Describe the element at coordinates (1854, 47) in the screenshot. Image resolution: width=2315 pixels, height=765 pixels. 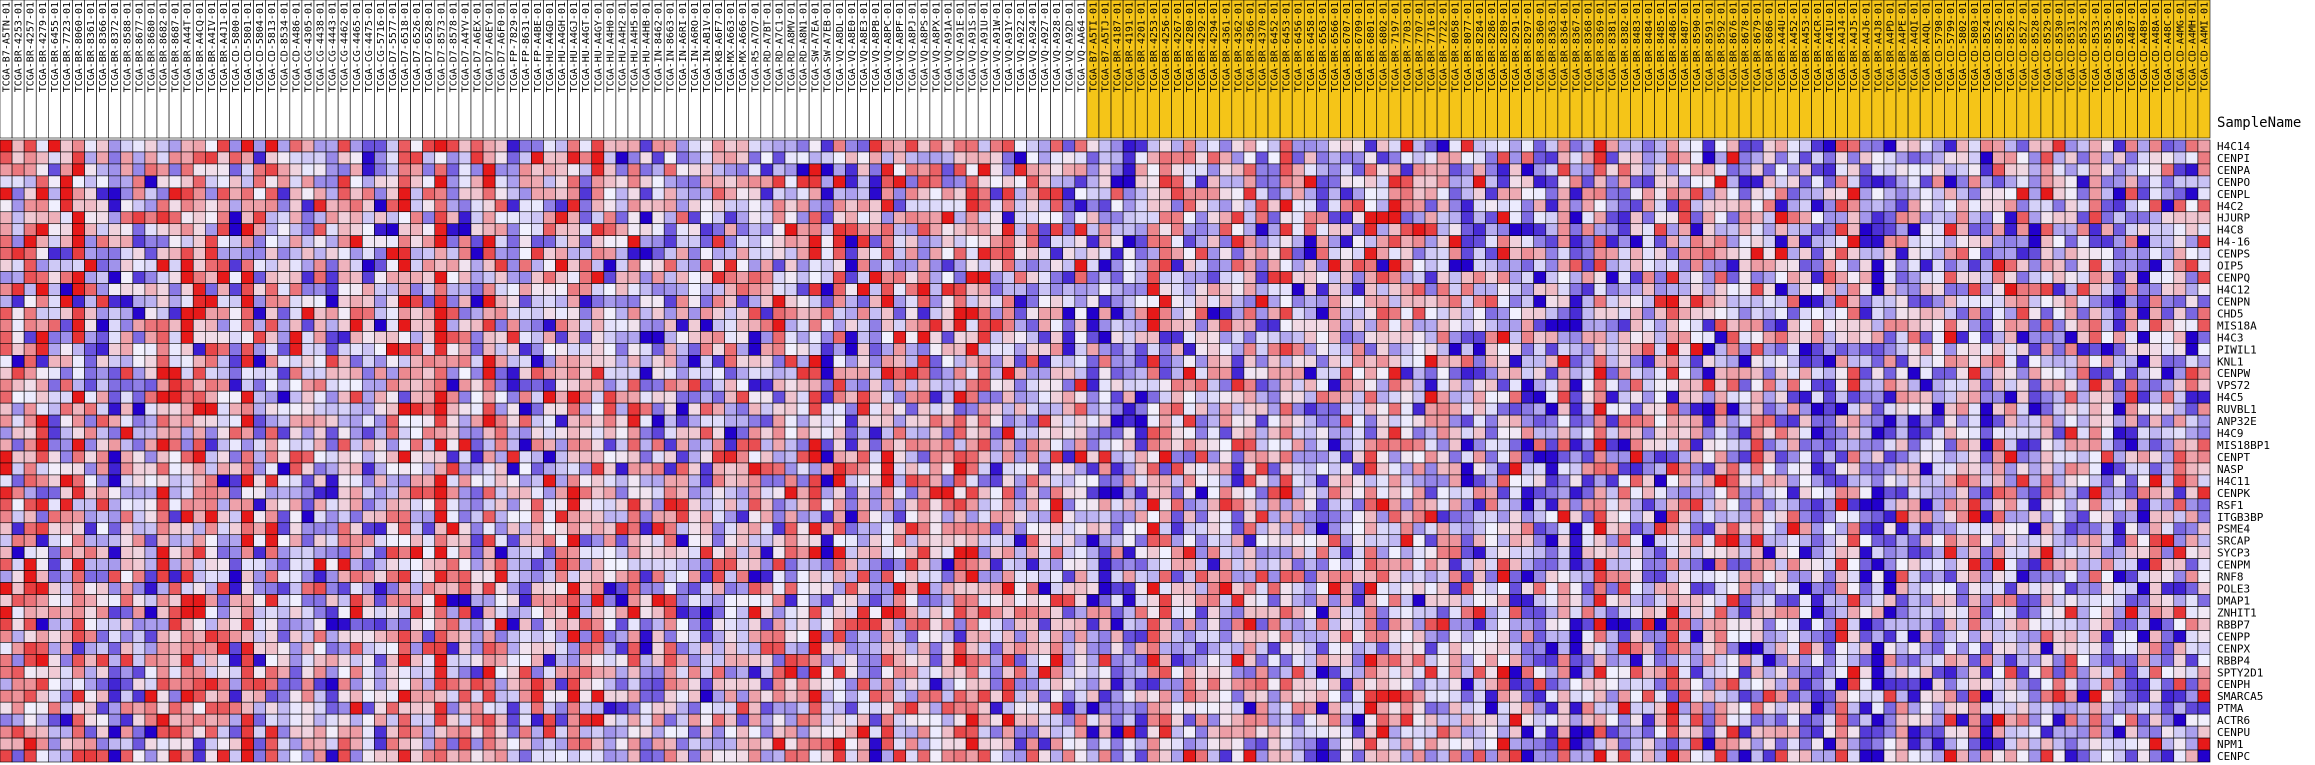
I see `column-label: TCGA-BR-A4J5-01` at that location.